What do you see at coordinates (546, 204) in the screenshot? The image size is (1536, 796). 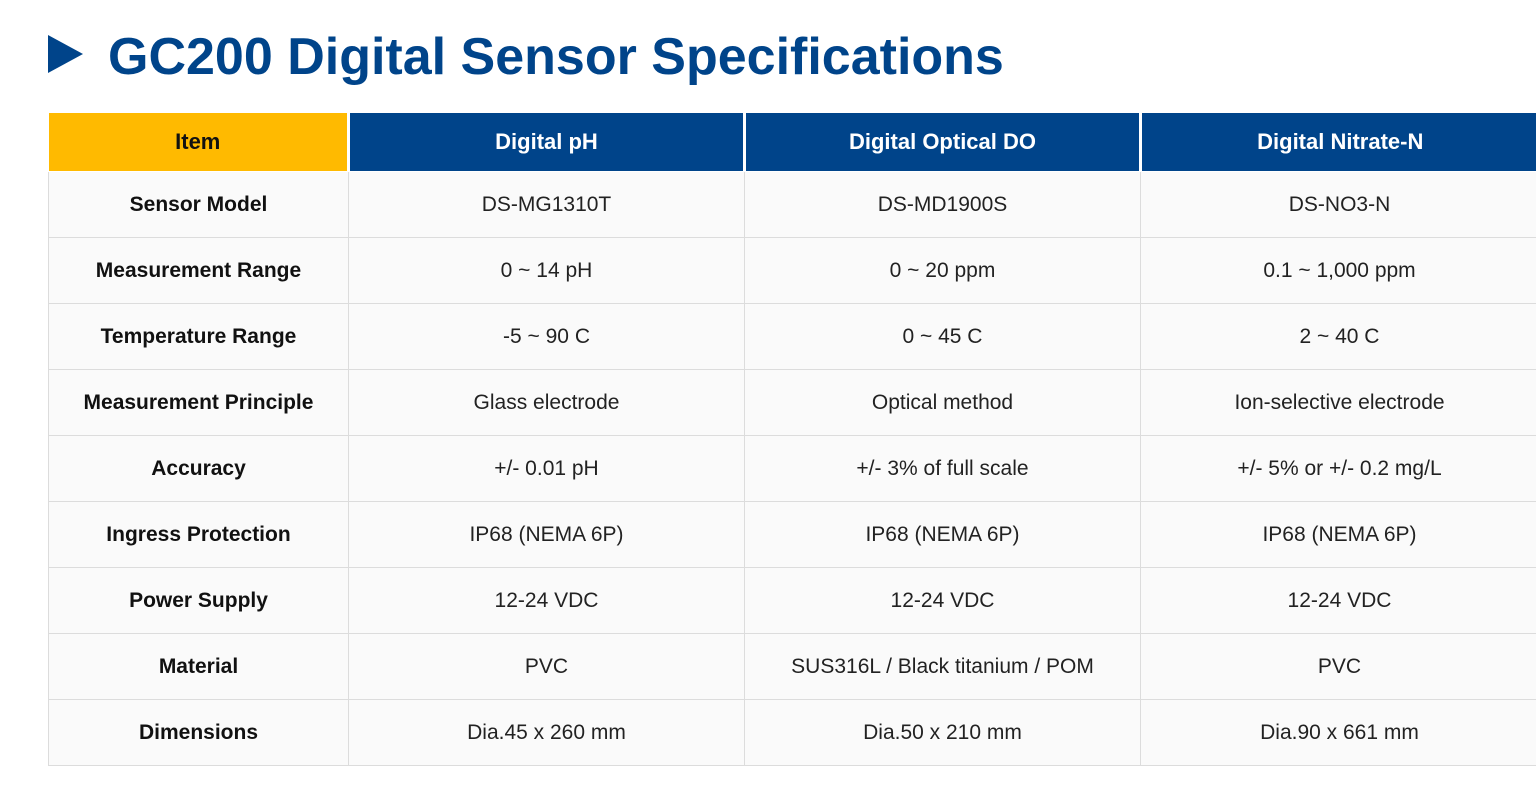 I see `table-cell: DS-MG1310T` at bounding box center [546, 204].